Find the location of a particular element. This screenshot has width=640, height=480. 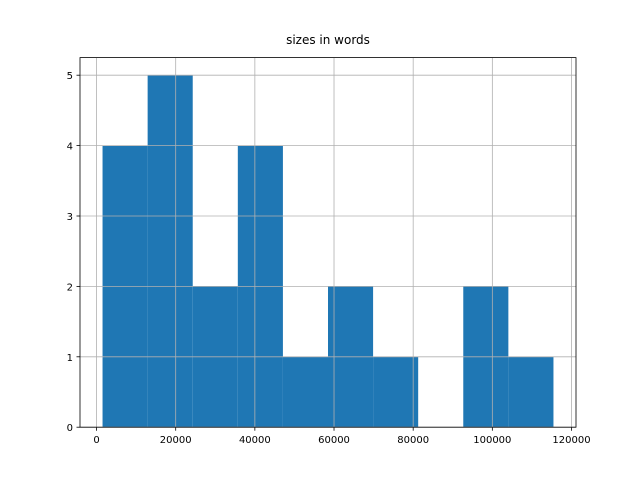

x-tick-label: 40000 is located at coordinates (255, 440).